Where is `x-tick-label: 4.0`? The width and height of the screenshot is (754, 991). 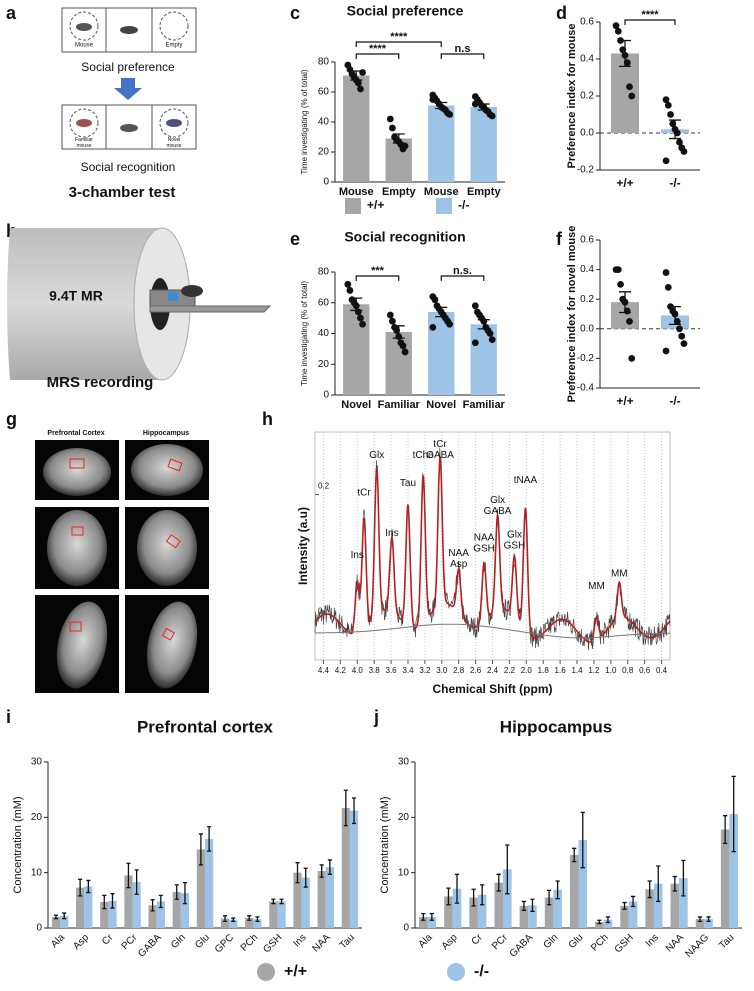
x-tick-label: 4.0 is located at coordinates (358, 670).